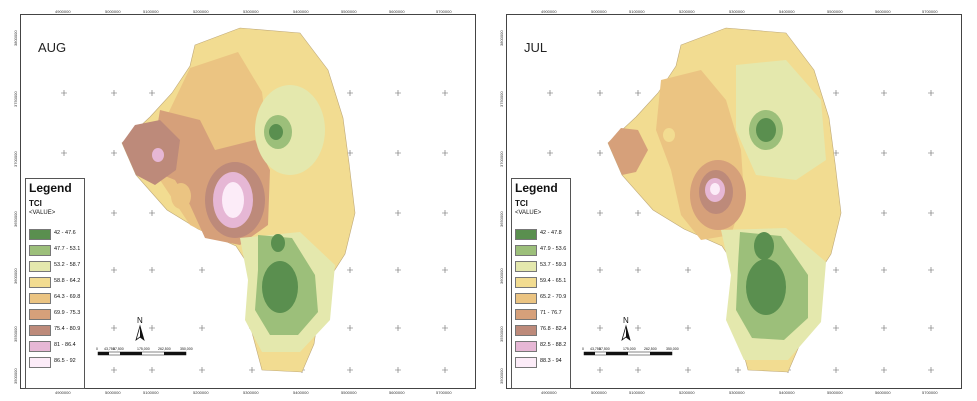 The image size is (977, 401). What do you see at coordinates (543, 234) in the screenshot?
I see `legend-item: 42 - 47.8` at bounding box center [543, 234].